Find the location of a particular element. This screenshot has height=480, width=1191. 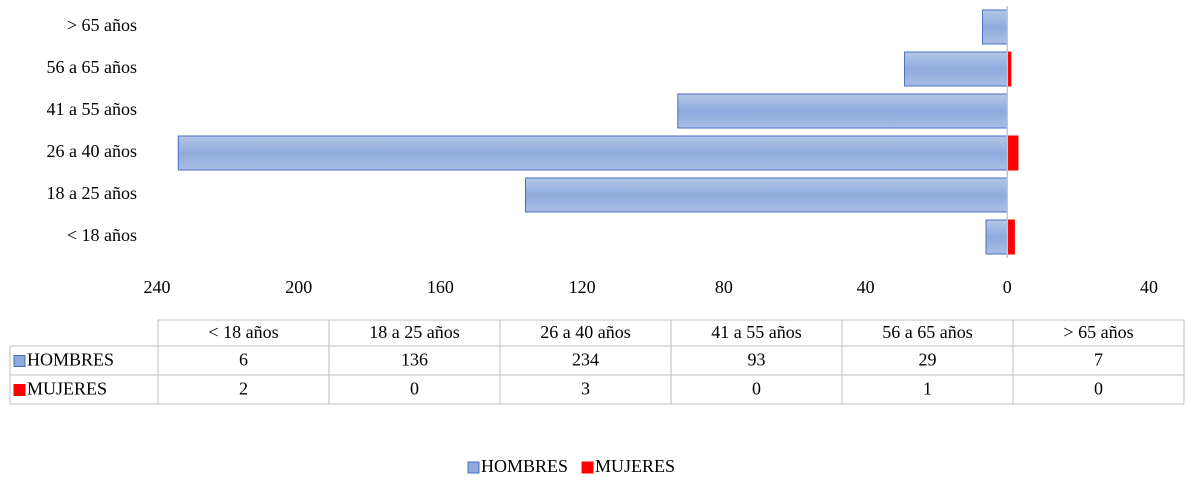

x-tick-label: 80 is located at coordinates (724, 287).